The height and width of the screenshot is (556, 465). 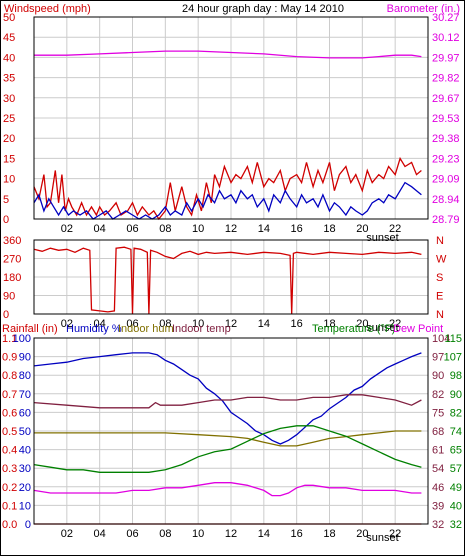 I want to click on y-tick-label: 270, so click(x=12, y=260).